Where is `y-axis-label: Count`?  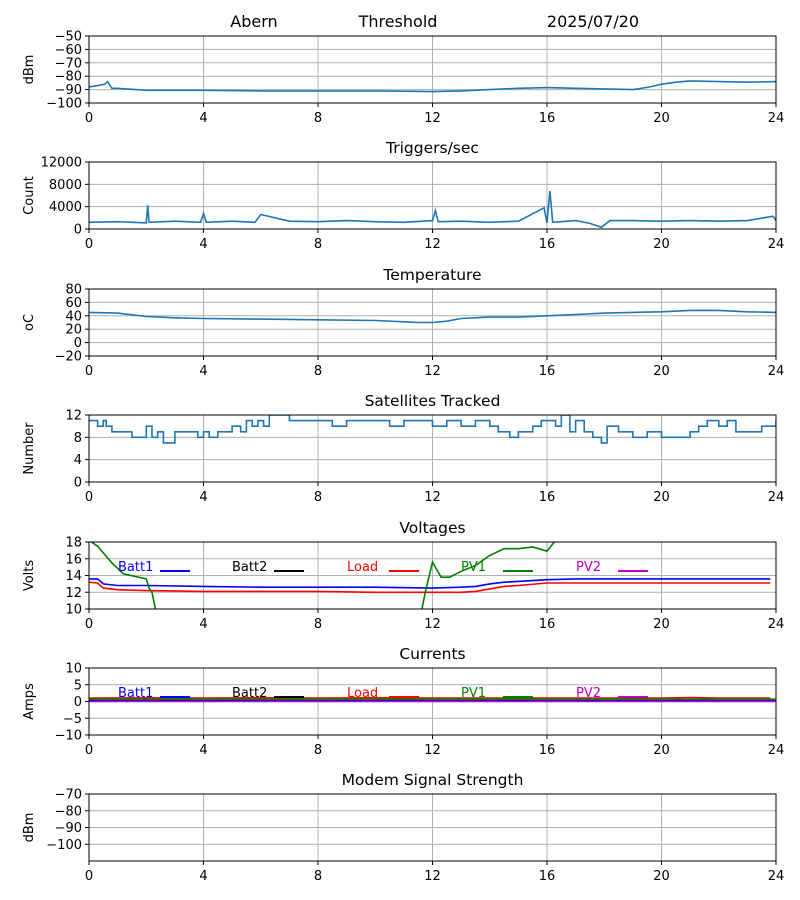 y-axis-label: Count is located at coordinates (29, 195).